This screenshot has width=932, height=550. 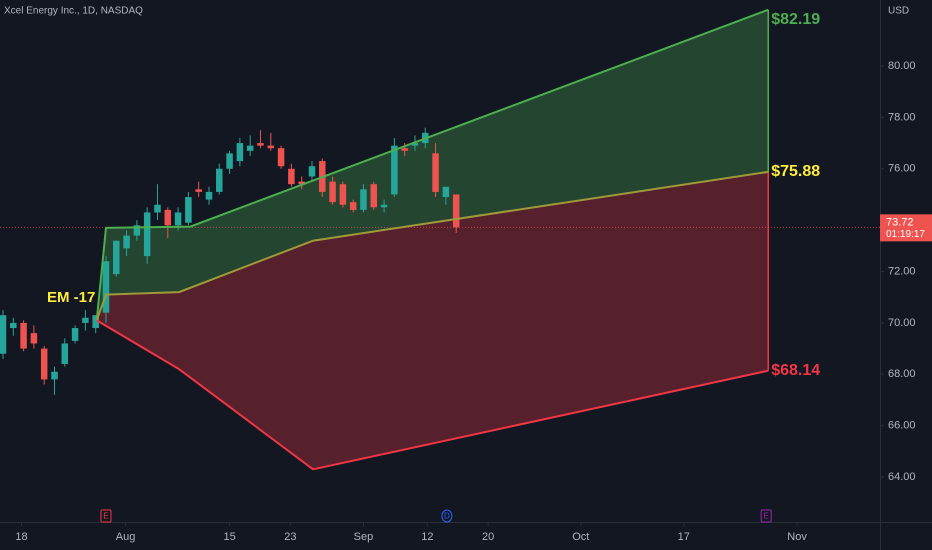 What do you see at coordinates (795, 19) in the screenshot?
I see `zone-label: $82.19` at bounding box center [795, 19].